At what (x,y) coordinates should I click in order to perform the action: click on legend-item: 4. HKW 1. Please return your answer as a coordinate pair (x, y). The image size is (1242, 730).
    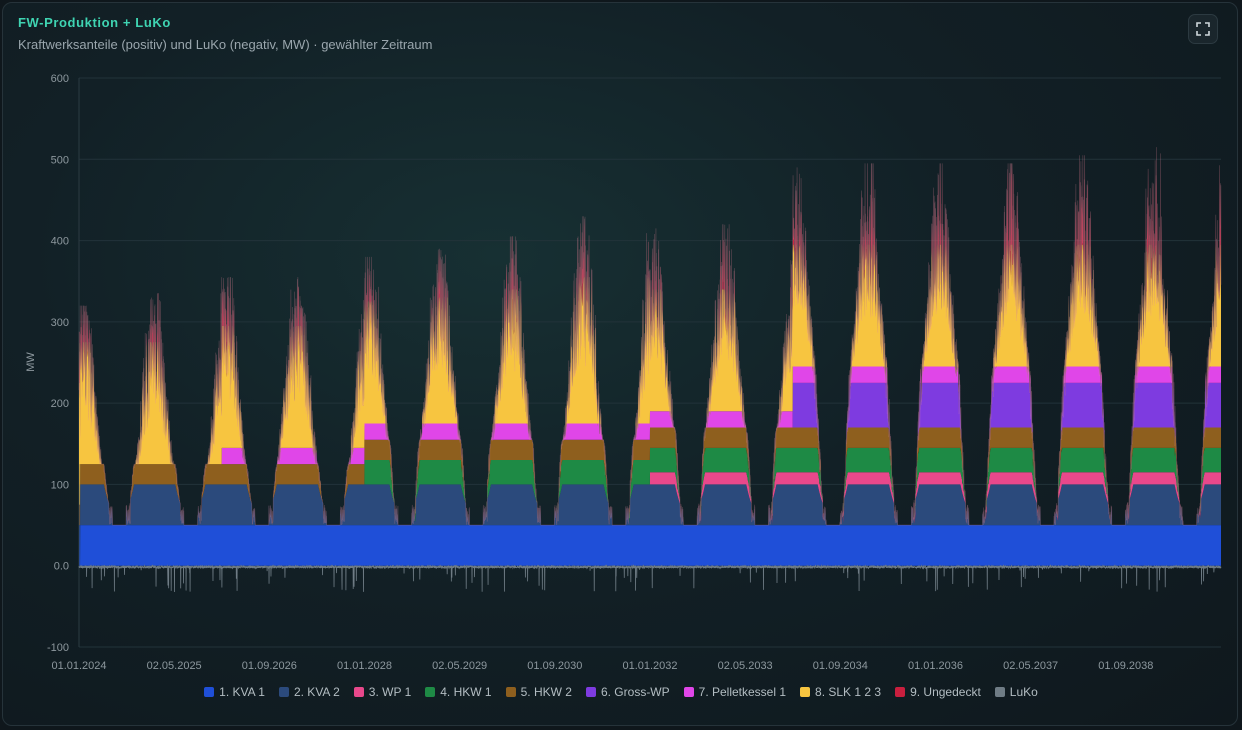
    Looking at the image, I should click on (458, 692).